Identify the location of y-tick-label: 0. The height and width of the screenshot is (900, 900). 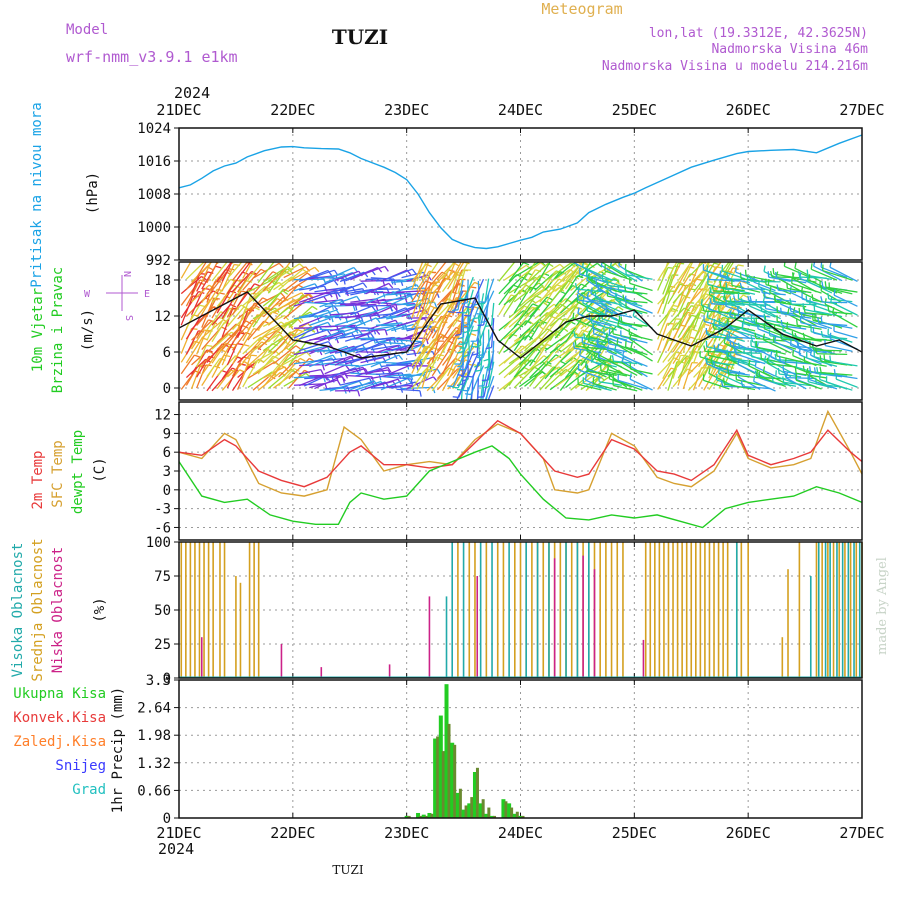
(167, 389).